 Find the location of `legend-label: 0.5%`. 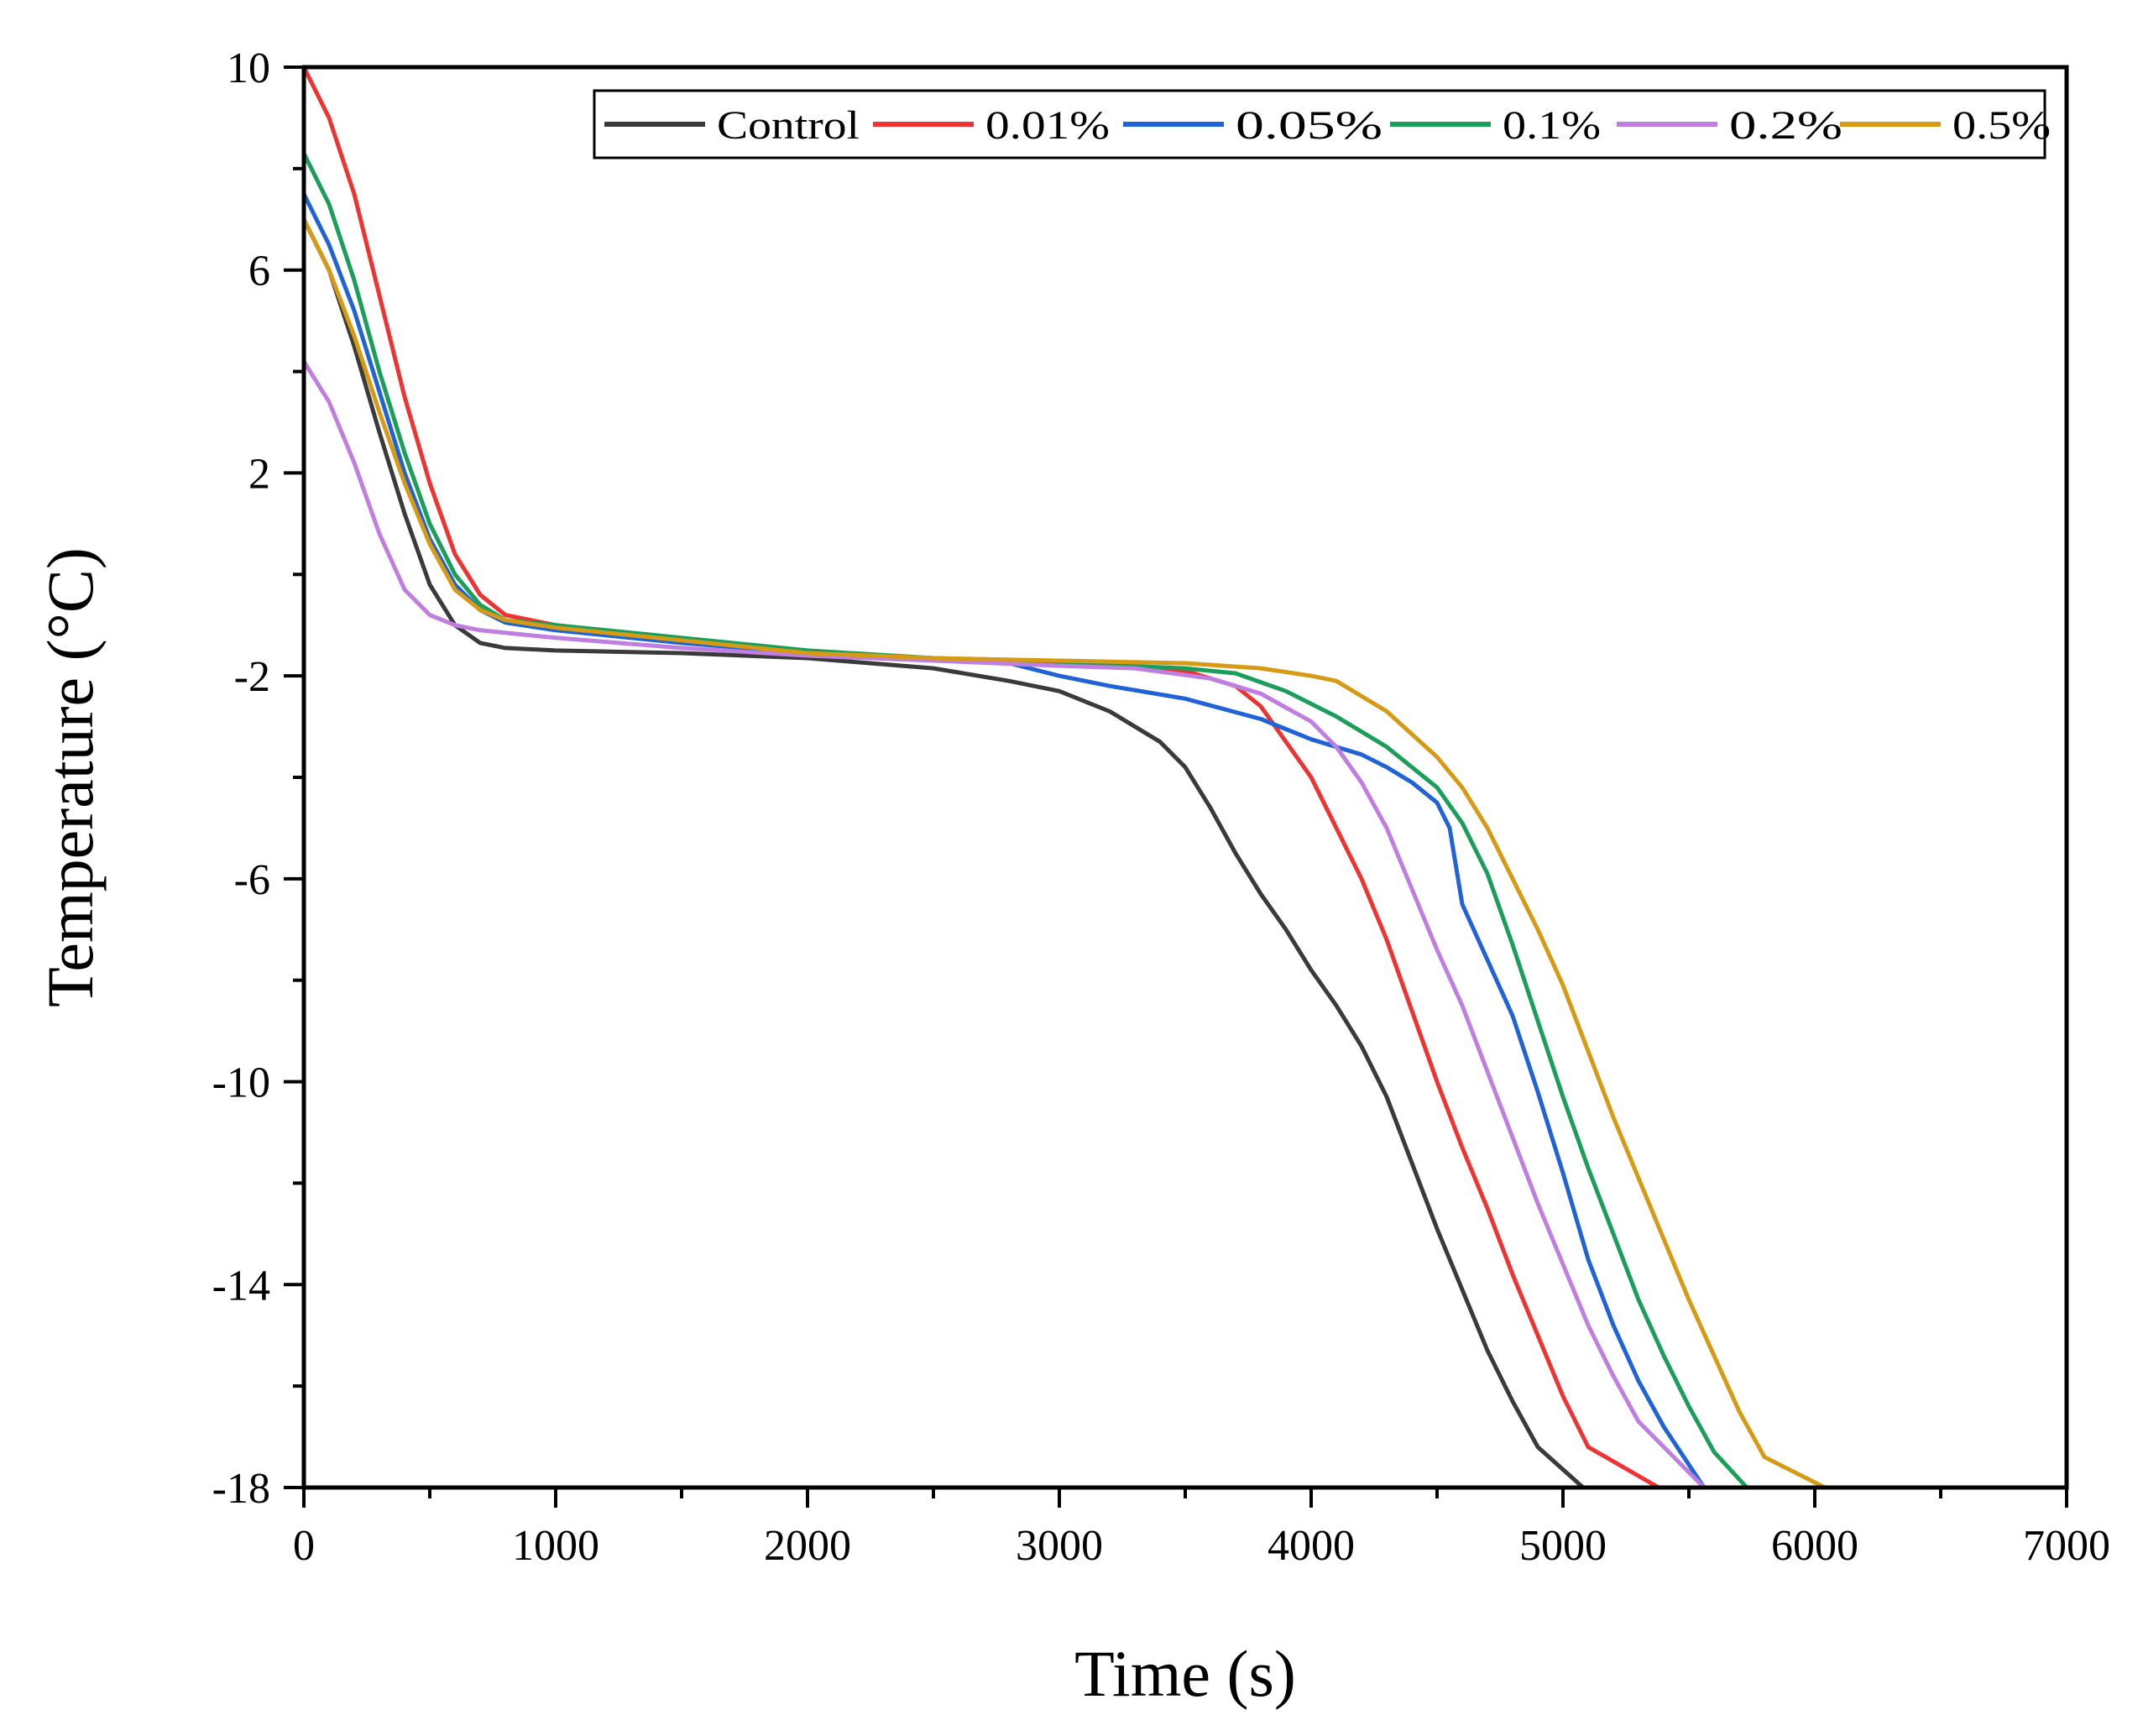

legend-label: 0.5% is located at coordinates (2001, 125).